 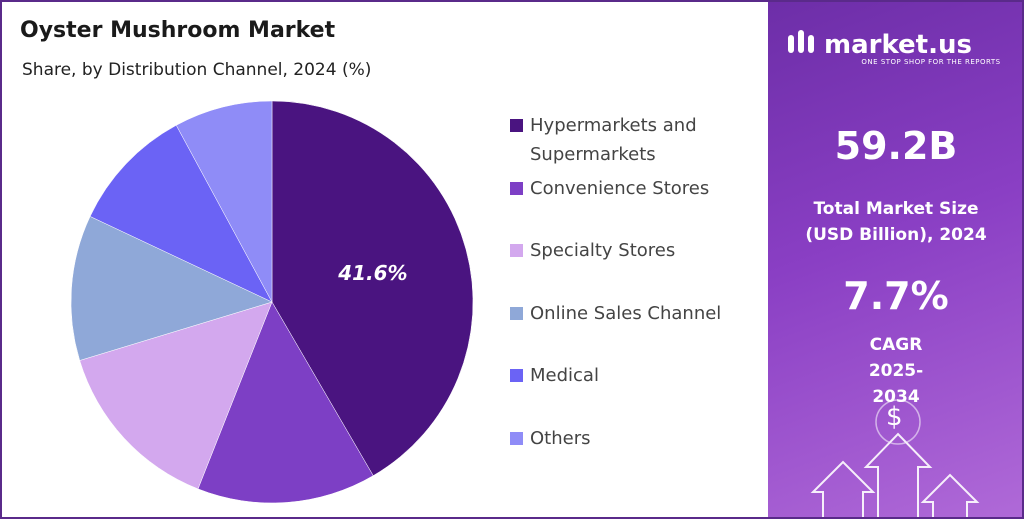 I want to click on legend-item: Online Sales Channel, so click(x=640, y=313).